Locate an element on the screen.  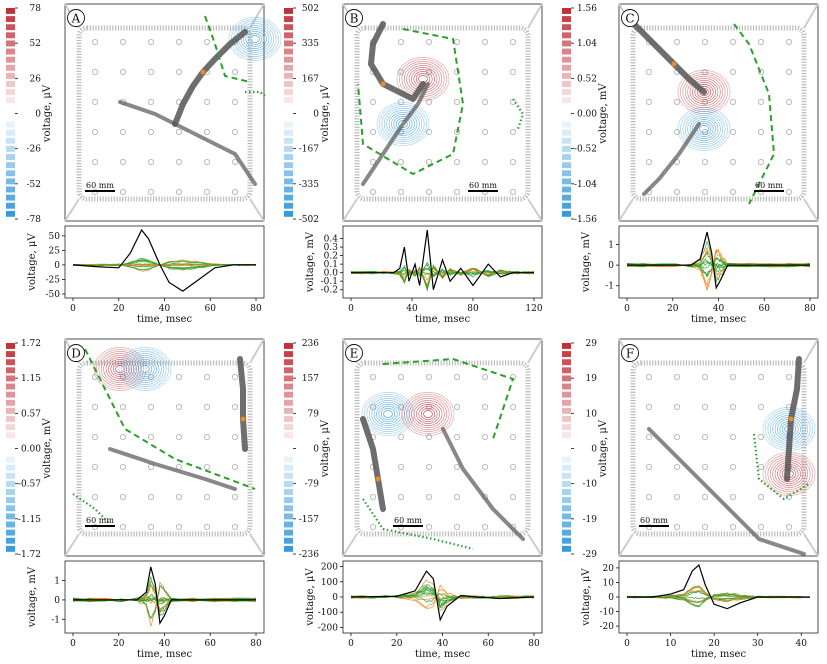
panel-letter: E is located at coordinates (354, 354).